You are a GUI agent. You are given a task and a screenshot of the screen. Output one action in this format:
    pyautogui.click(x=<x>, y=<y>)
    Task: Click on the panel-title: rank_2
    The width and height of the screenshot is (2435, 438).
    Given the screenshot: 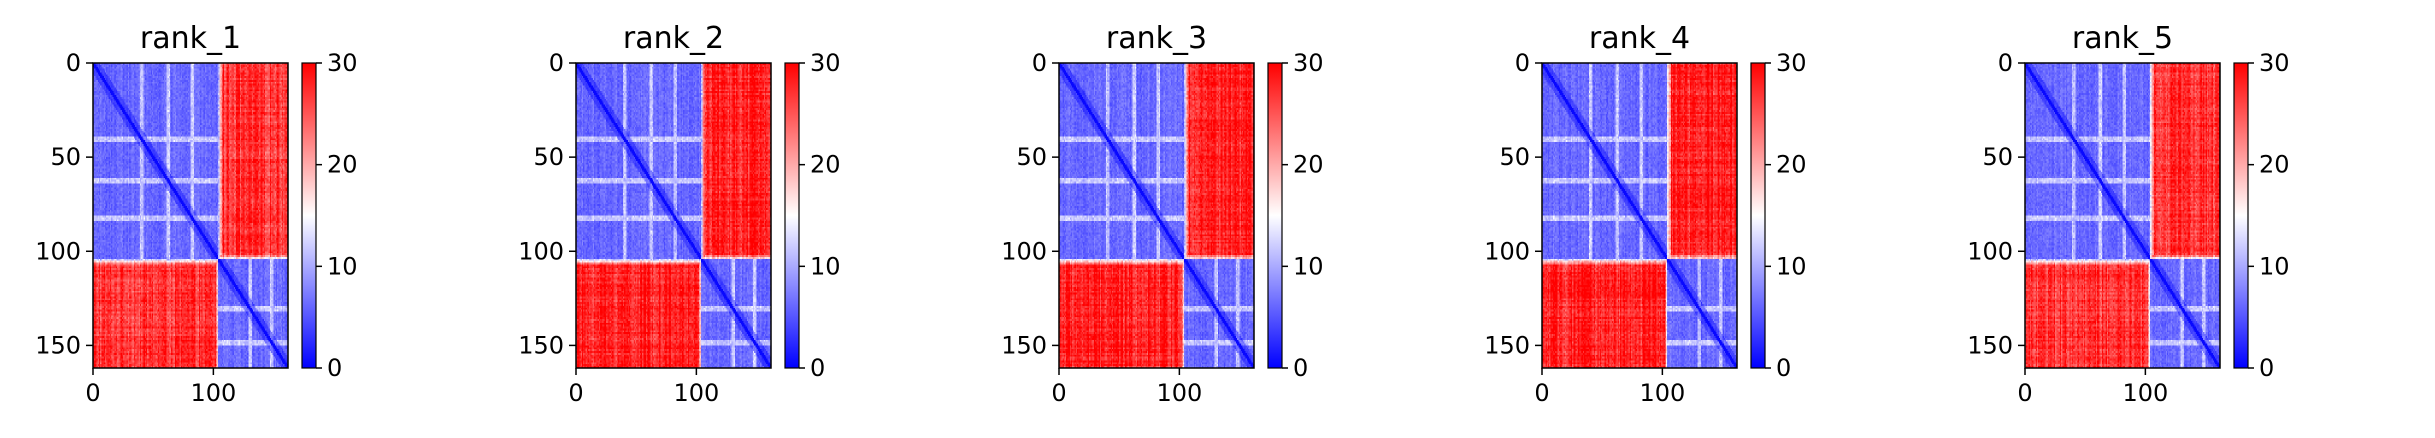 What is the action you would take?
    pyautogui.click(x=673, y=38)
    